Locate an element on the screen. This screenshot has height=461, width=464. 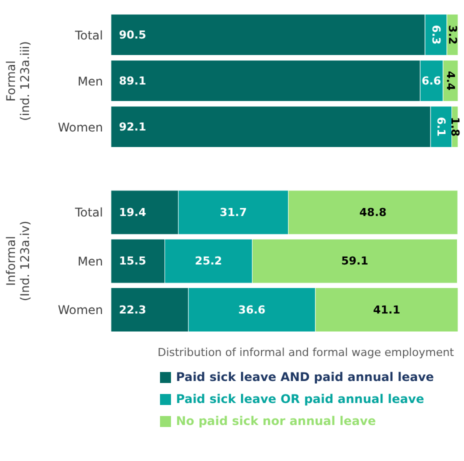
data-label: 3.2 is located at coordinates (452, 35).